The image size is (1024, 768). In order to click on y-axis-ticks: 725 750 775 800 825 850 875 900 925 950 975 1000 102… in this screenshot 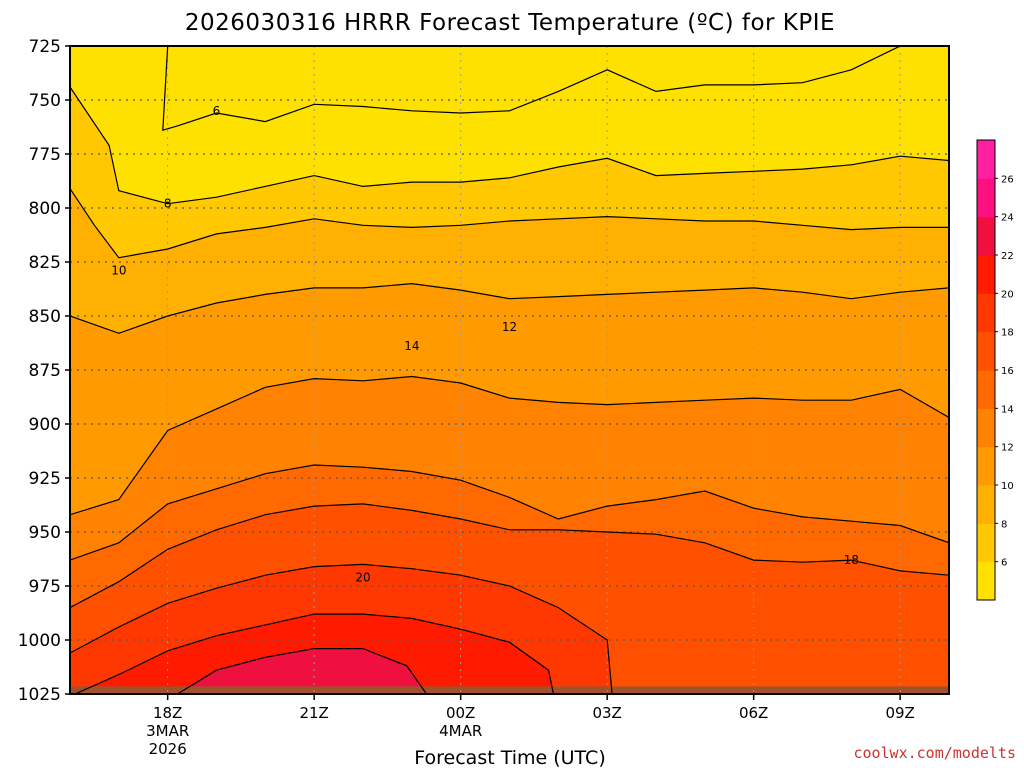, I will do `click(44, 371)`.